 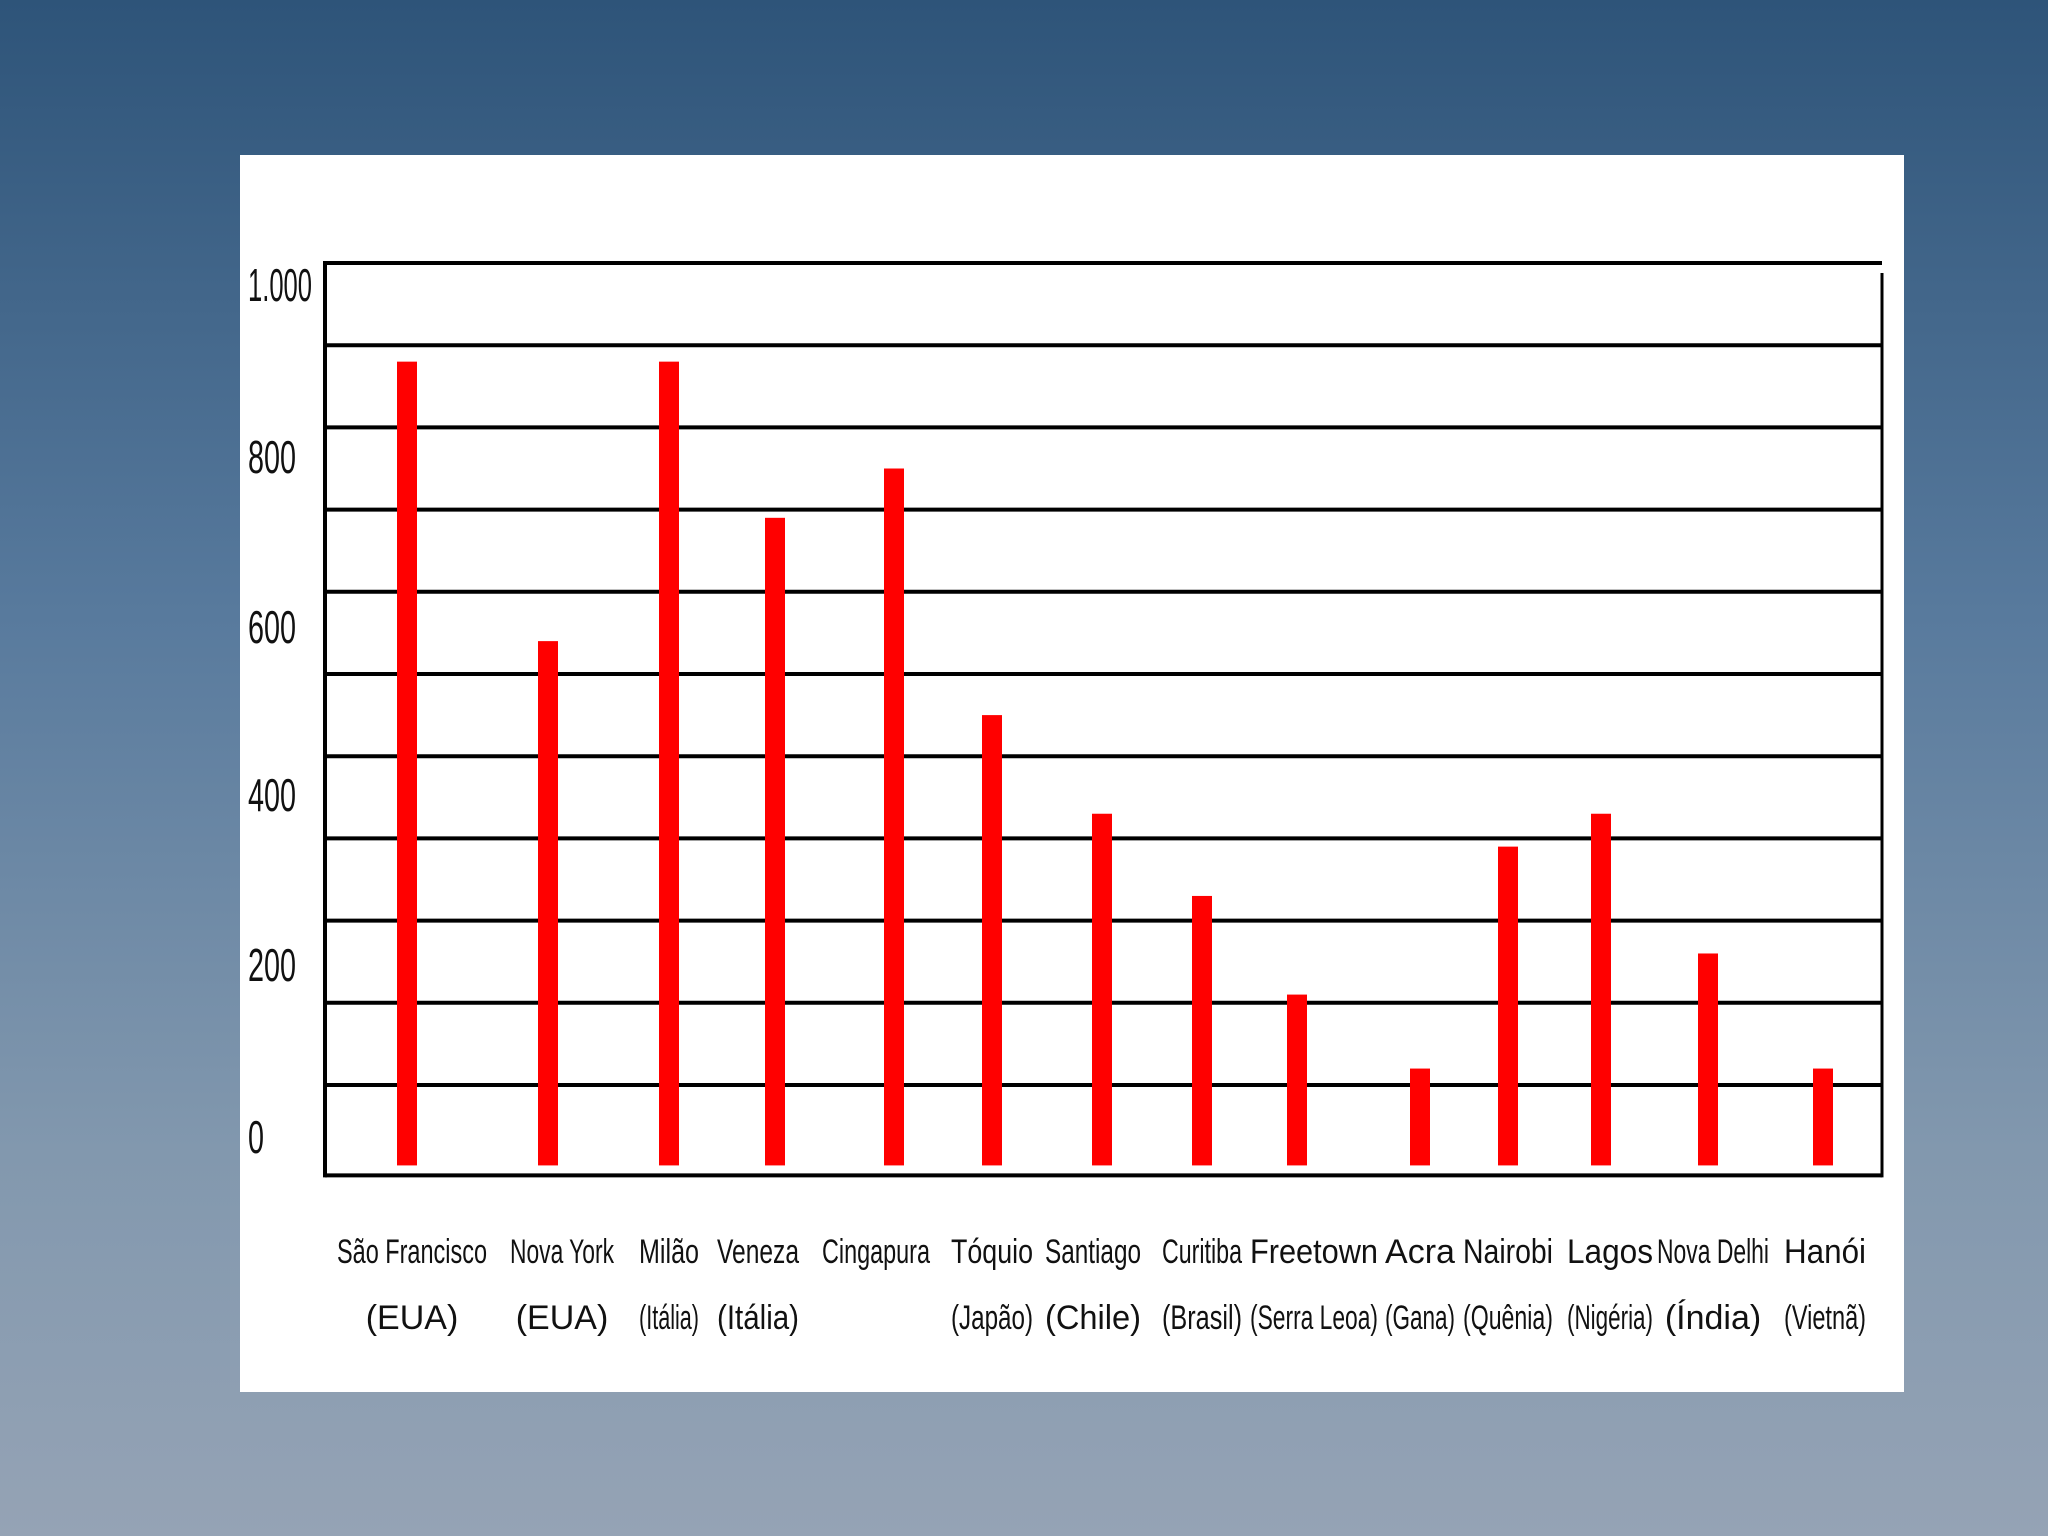 What do you see at coordinates (992, 1252) in the screenshot?
I see `x-category-label-5-line-0: Tóquio` at bounding box center [992, 1252].